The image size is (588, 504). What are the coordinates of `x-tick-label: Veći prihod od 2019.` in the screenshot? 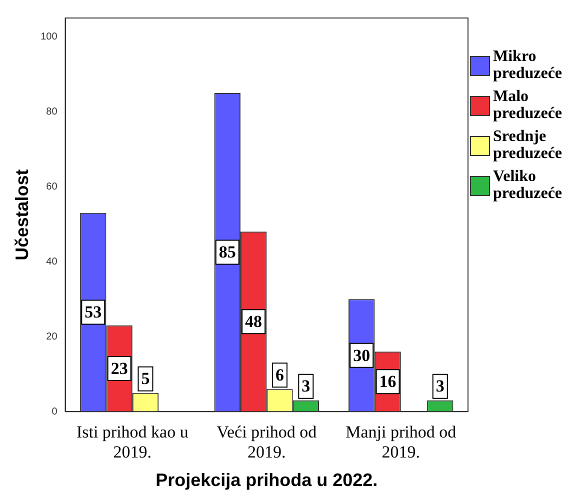 It's located at (267, 442).